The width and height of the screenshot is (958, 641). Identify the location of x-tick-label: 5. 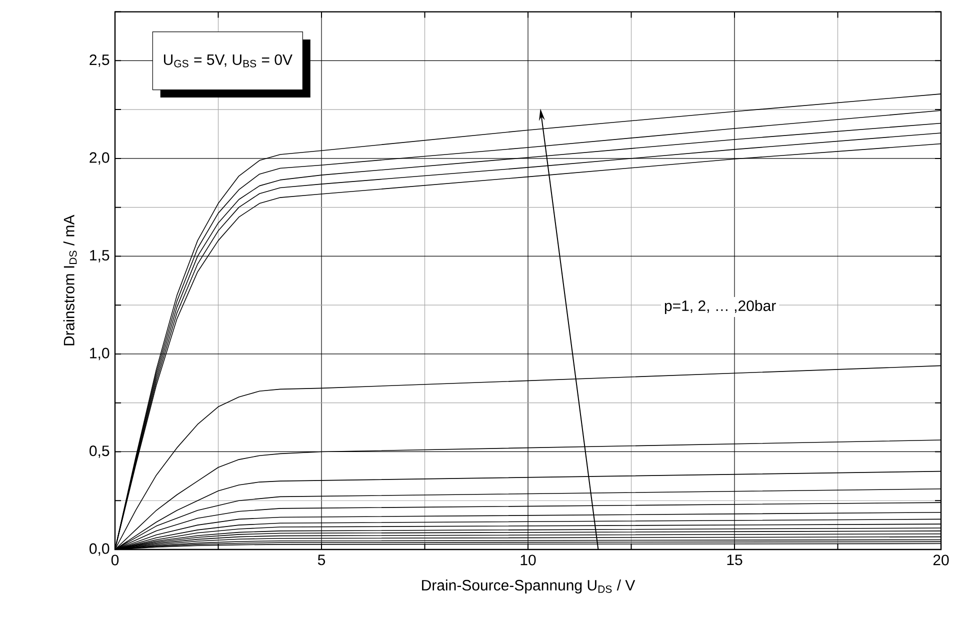
(322, 560).